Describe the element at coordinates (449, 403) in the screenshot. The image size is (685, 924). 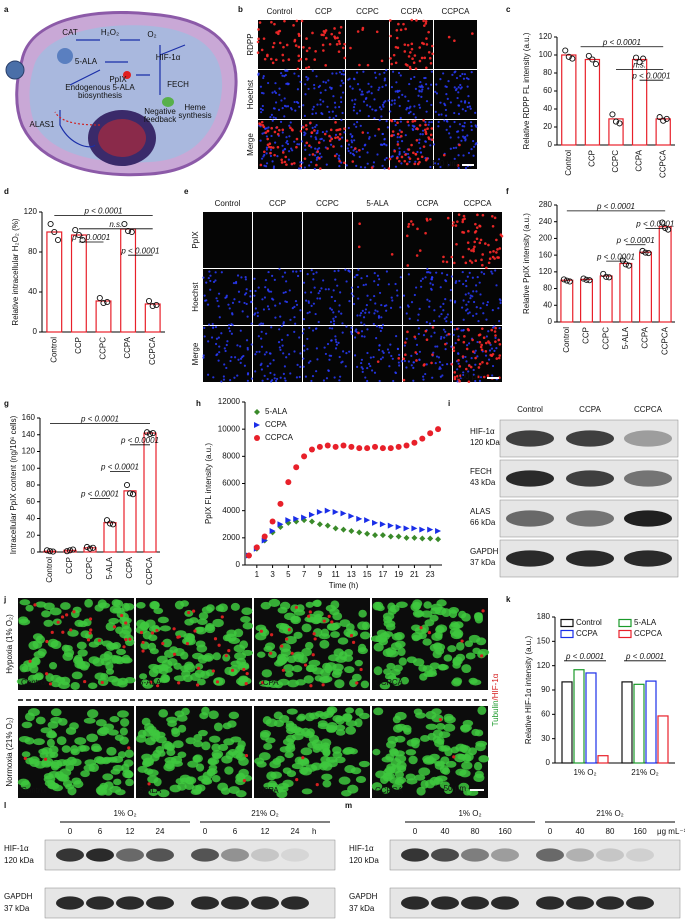
I see `panel-letter: i` at that location.